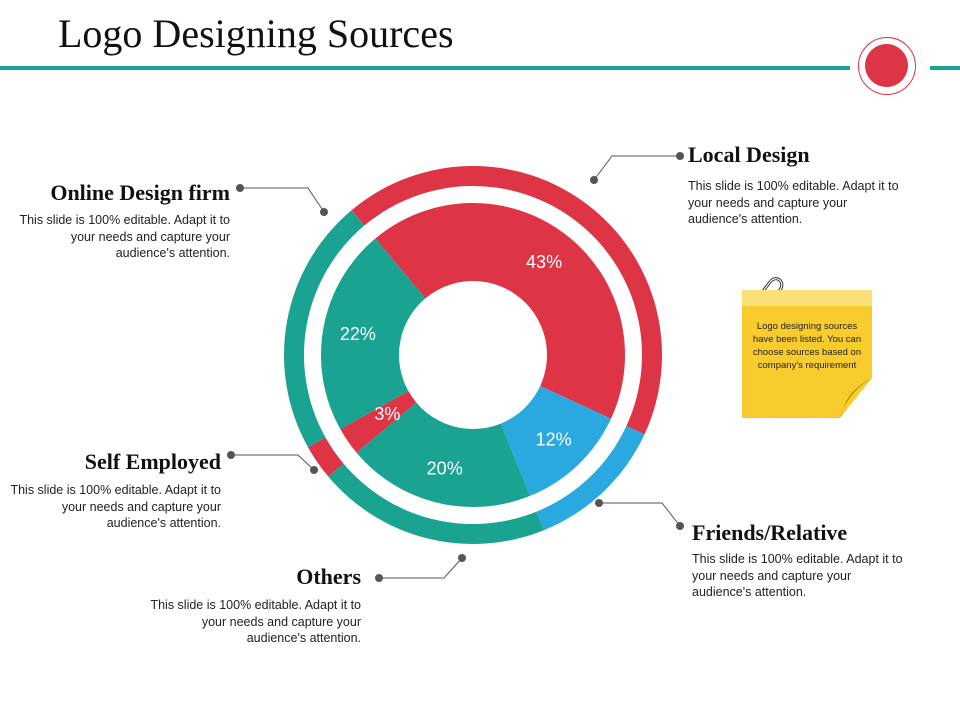 This screenshot has width=960, height=720. I want to click on outer-arc-friends-relative, so click(590, 478).